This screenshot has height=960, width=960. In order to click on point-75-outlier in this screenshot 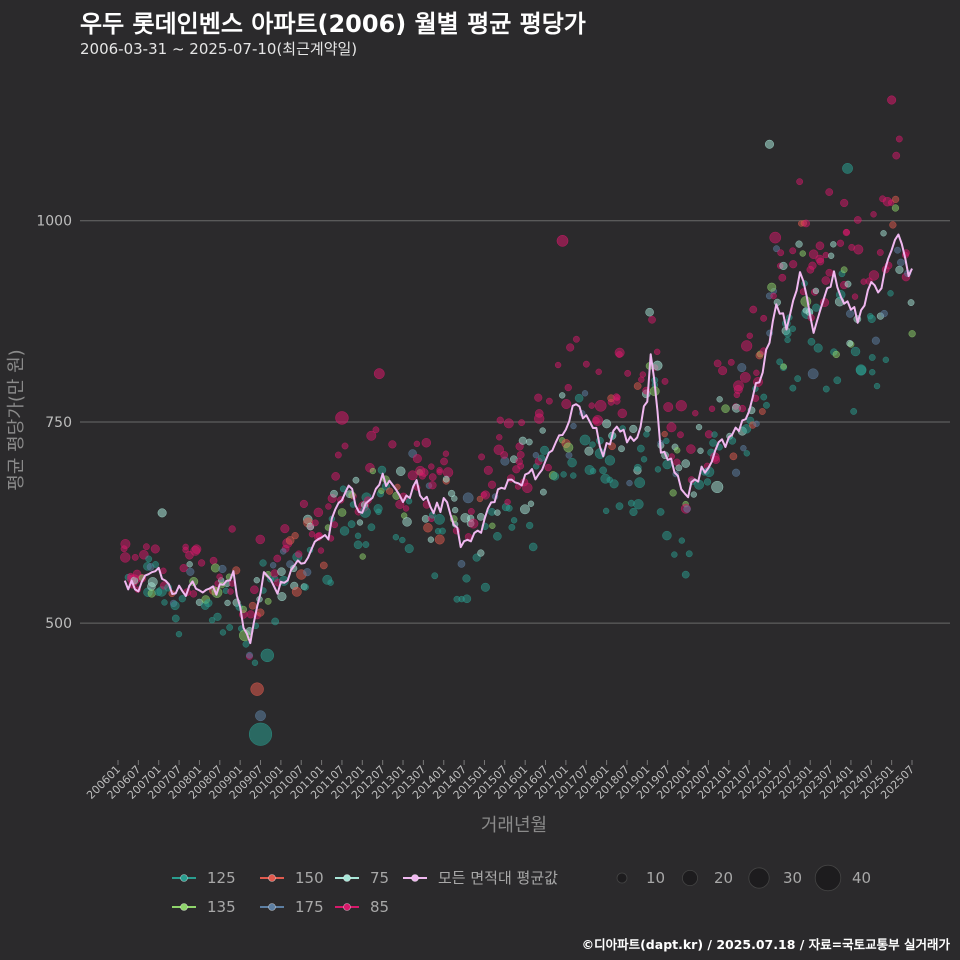, I will do `click(657, 365)`.